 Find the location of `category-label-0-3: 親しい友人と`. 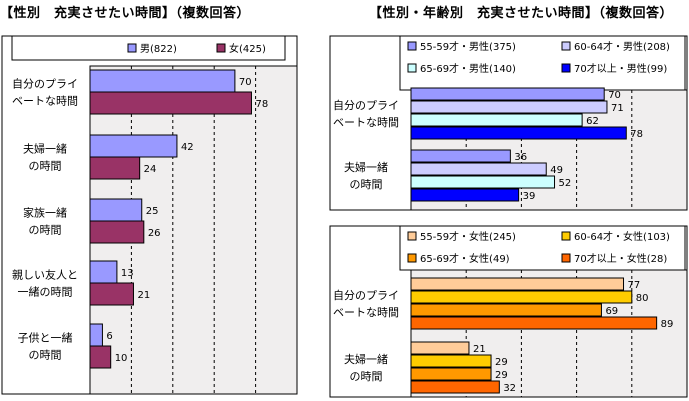

category-label-0-3: 親しい友人と is located at coordinates (45, 275).